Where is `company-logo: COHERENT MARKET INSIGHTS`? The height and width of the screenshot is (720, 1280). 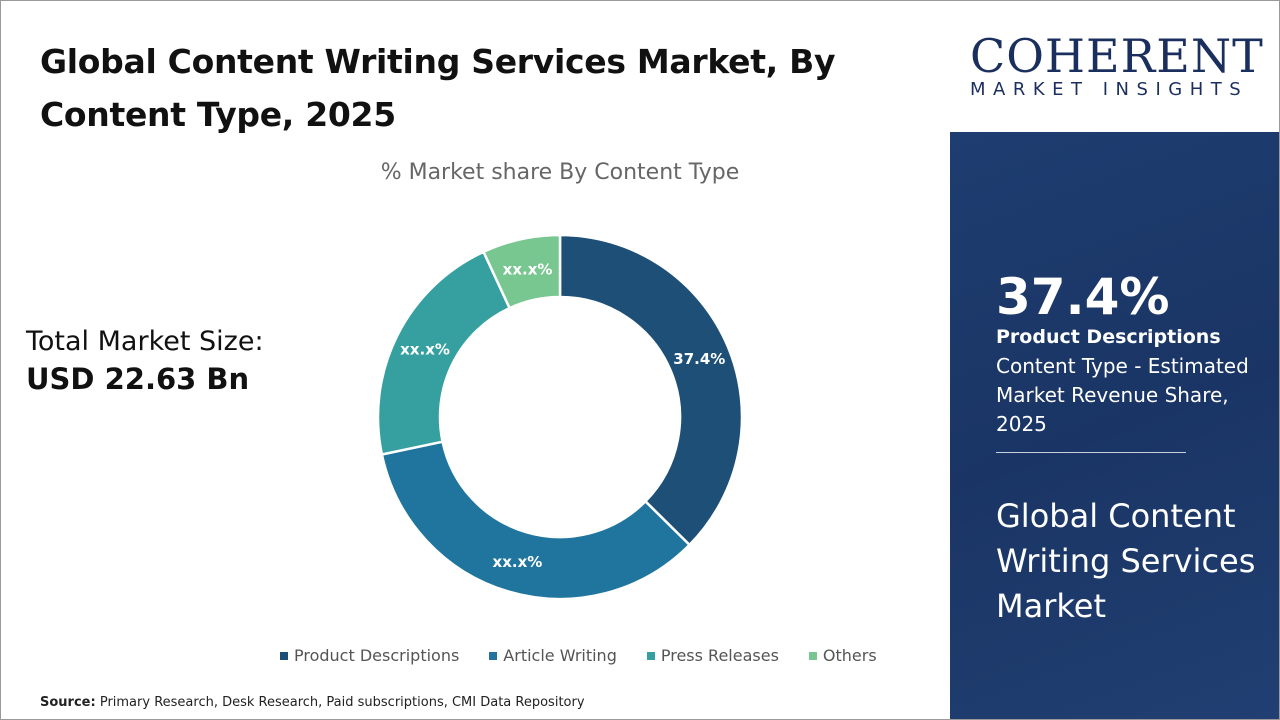
company-logo: COHERENT MARKET INSIGHTS is located at coordinates (1114, 66).